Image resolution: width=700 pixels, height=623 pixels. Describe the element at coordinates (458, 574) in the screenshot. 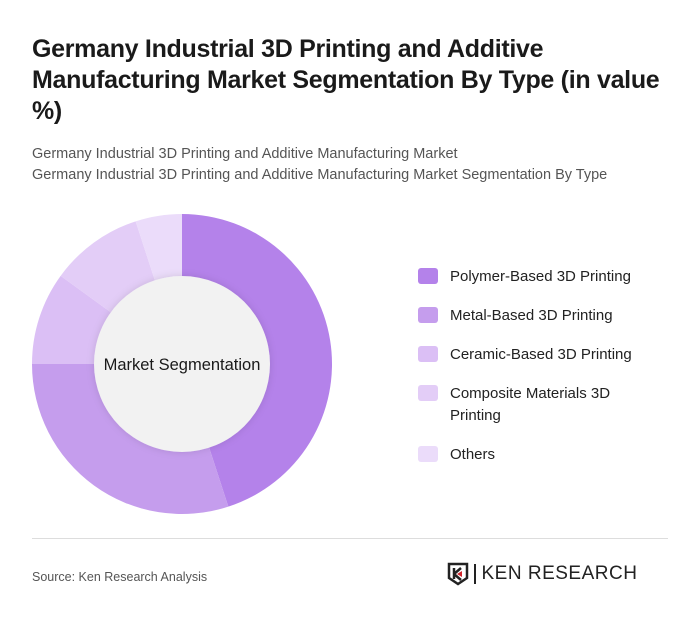

I see `logo-shield-icon` at that location.